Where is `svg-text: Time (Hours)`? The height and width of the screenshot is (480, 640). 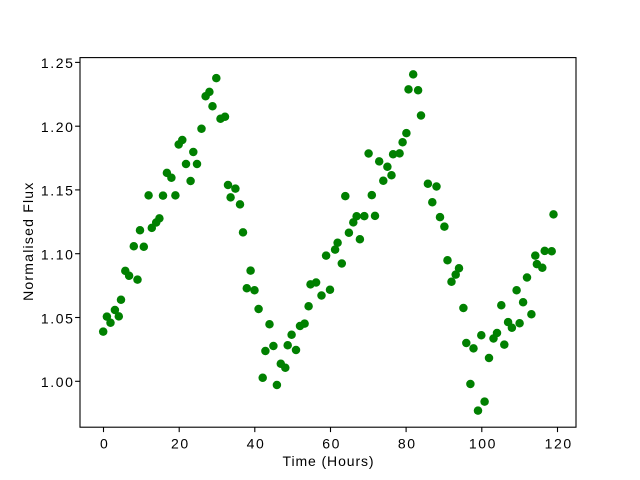 svg-text: Time (Hours) is located at coordinates (329, 461).